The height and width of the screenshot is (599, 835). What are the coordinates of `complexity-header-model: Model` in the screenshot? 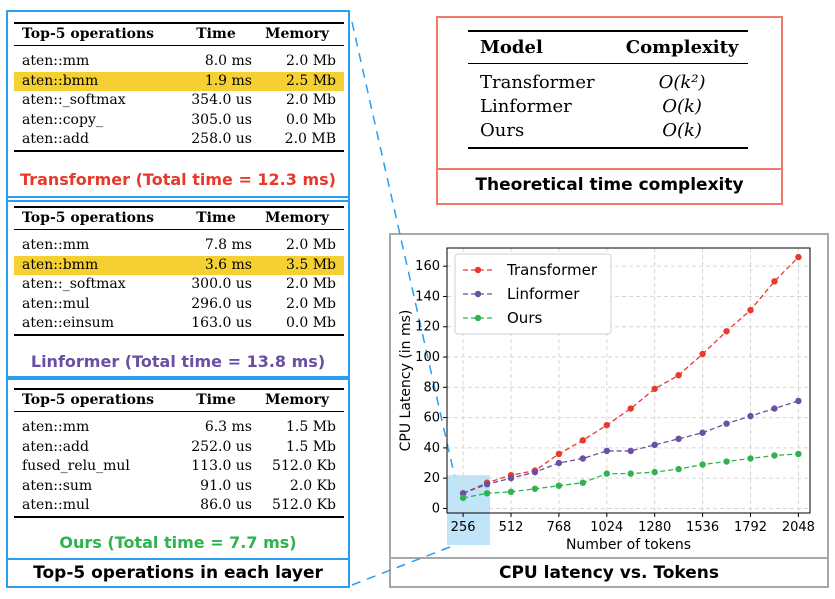 It's located at (511, 47).